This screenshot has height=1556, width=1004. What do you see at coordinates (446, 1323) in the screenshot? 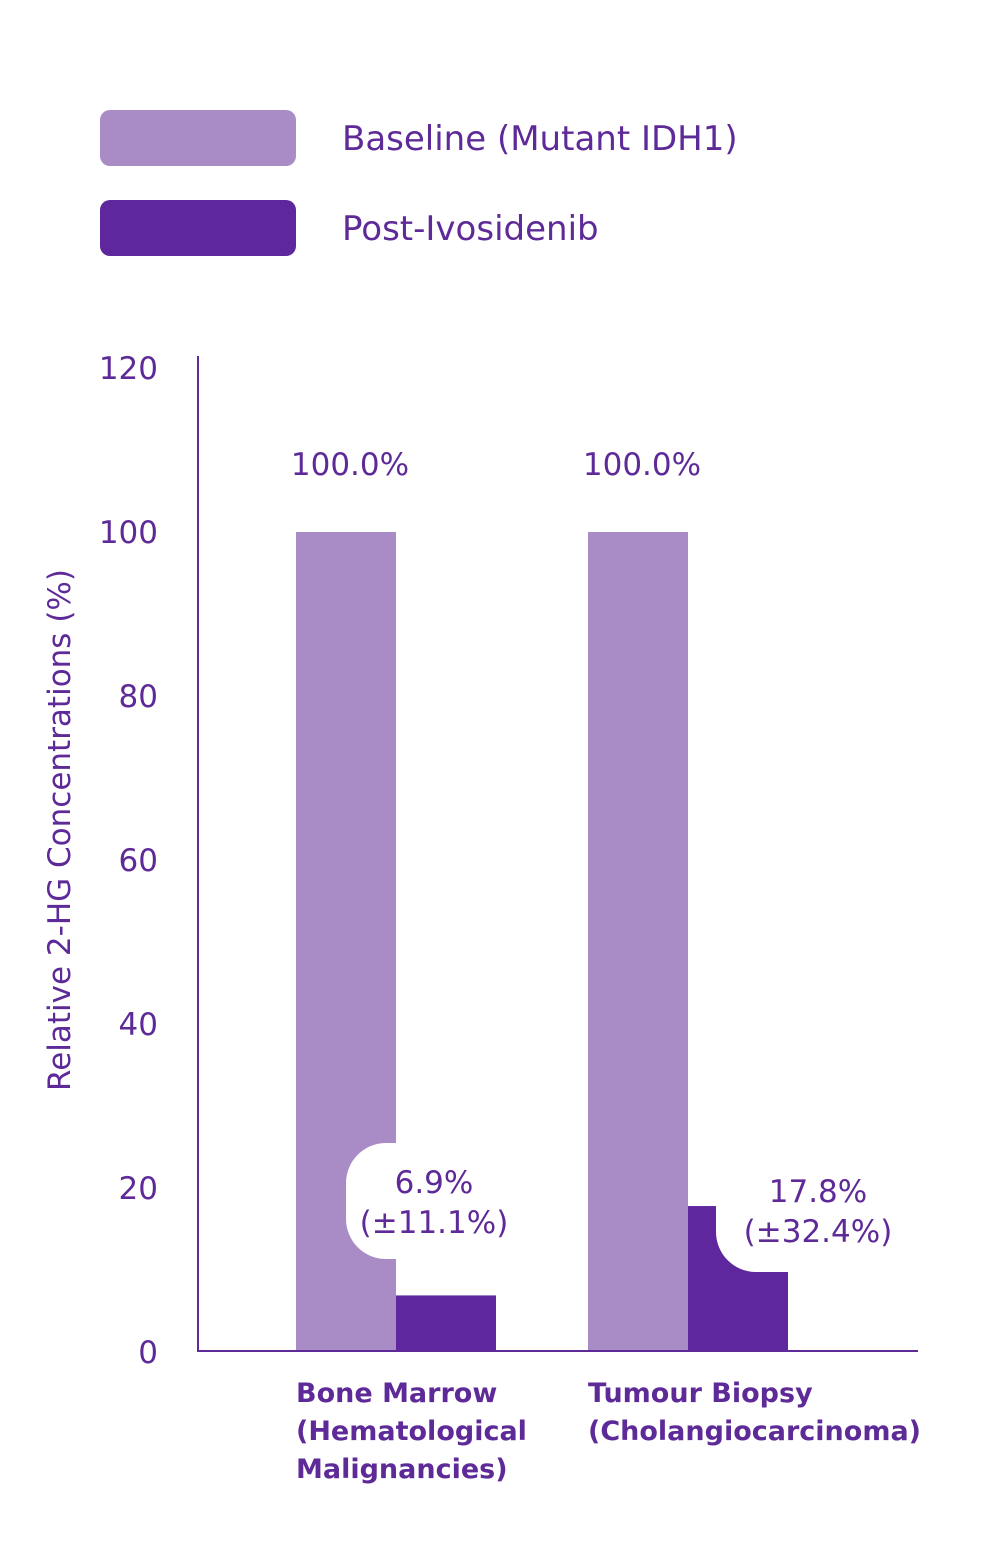
I see `bar-post-ivosidenib` at bounding box center [446, 1323].